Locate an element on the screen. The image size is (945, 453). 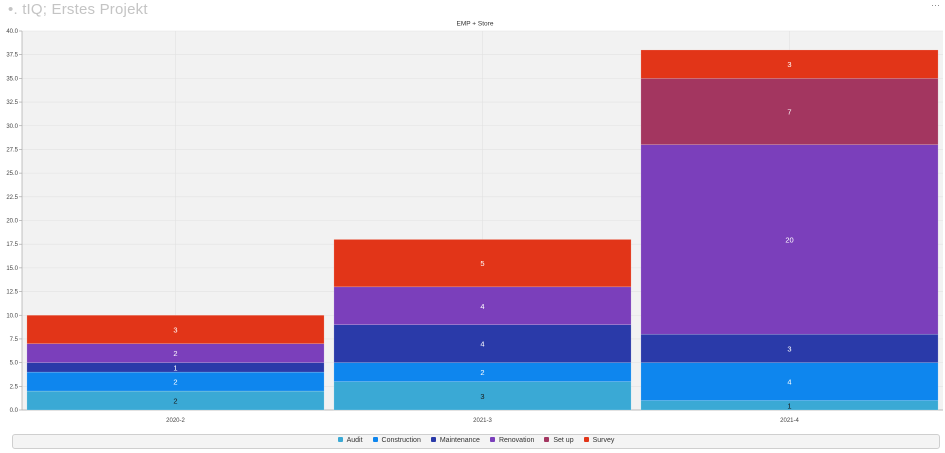
y-tick-label: 20.0 is located at coordinates (12, 222).